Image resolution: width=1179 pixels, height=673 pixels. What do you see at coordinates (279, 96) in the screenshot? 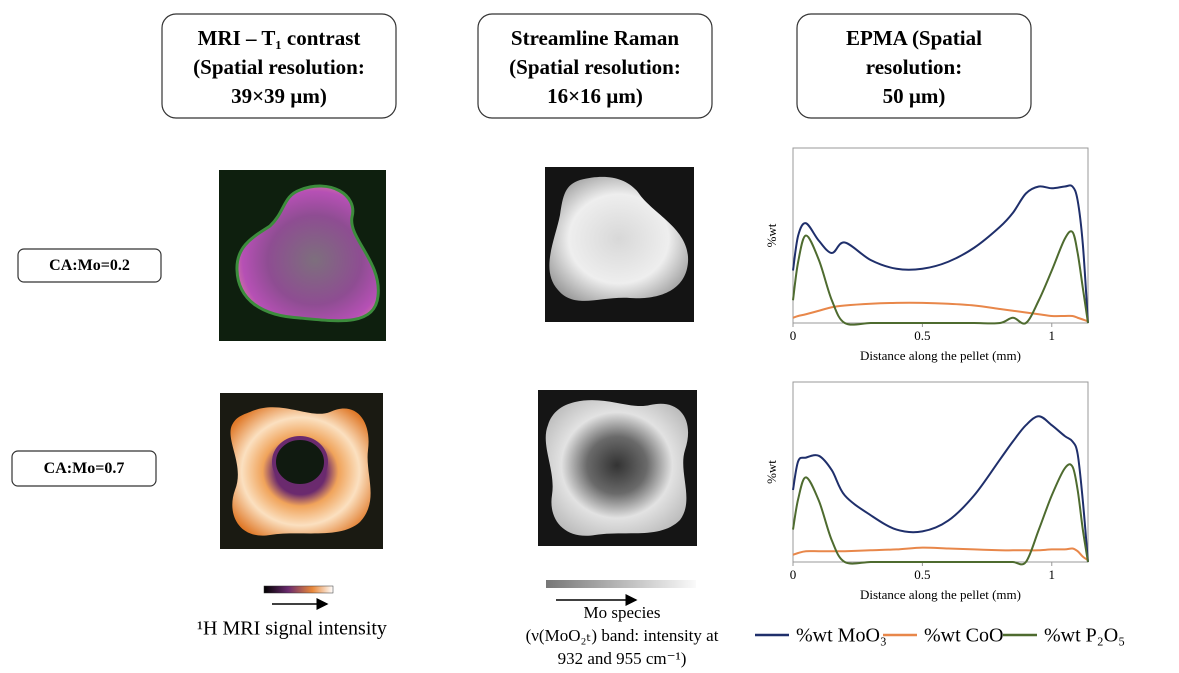
I see `header-text: 39×39 µm)` at bounding box center [279, 96].